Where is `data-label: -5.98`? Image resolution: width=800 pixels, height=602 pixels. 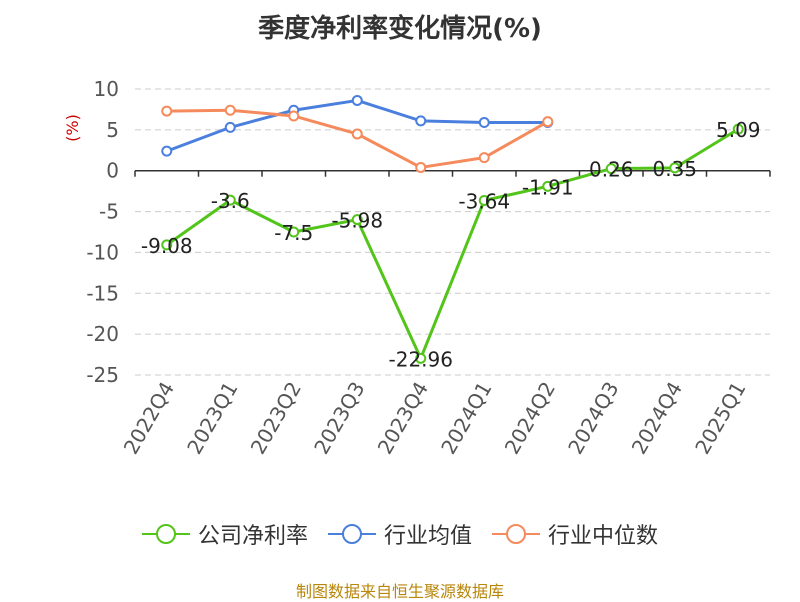 data-label: -5.98 is located at coordinates (357, 221).